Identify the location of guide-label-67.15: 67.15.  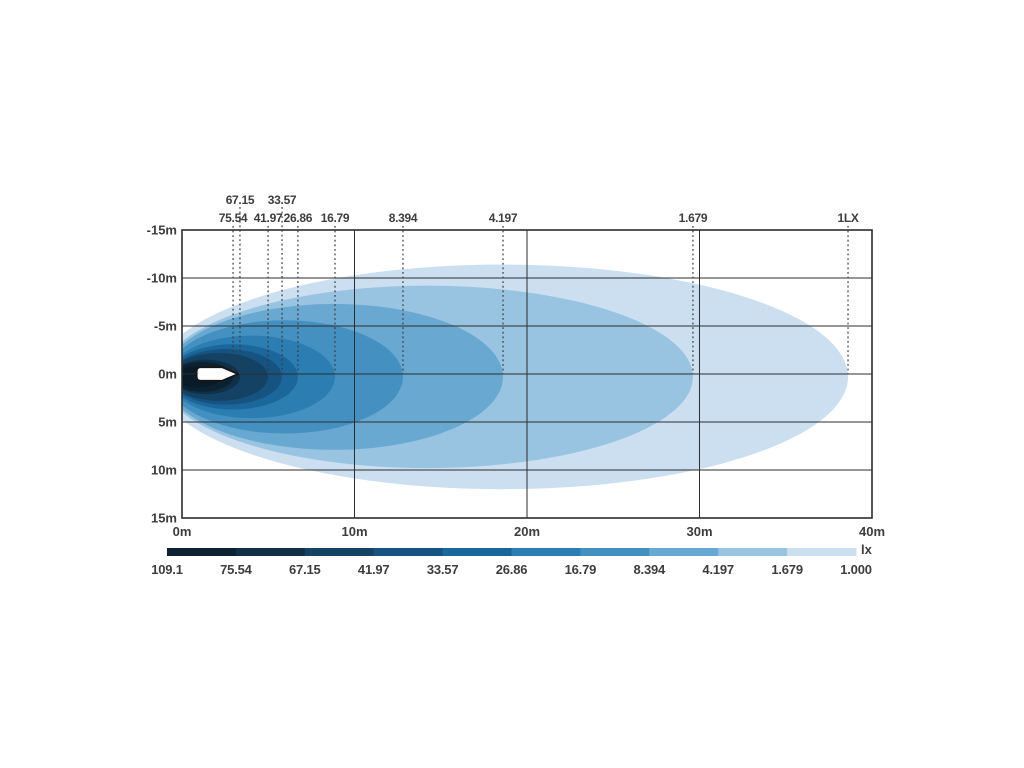
(240, 200).